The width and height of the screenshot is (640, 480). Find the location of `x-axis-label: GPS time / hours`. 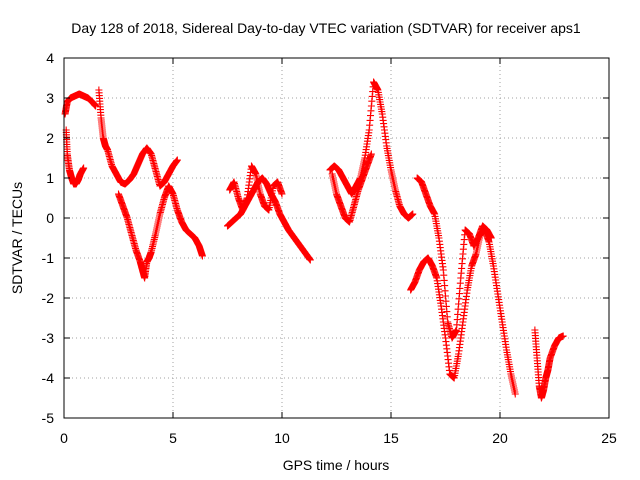

x-axis-label: GPS time / hours is located at coordinates (336, 465).